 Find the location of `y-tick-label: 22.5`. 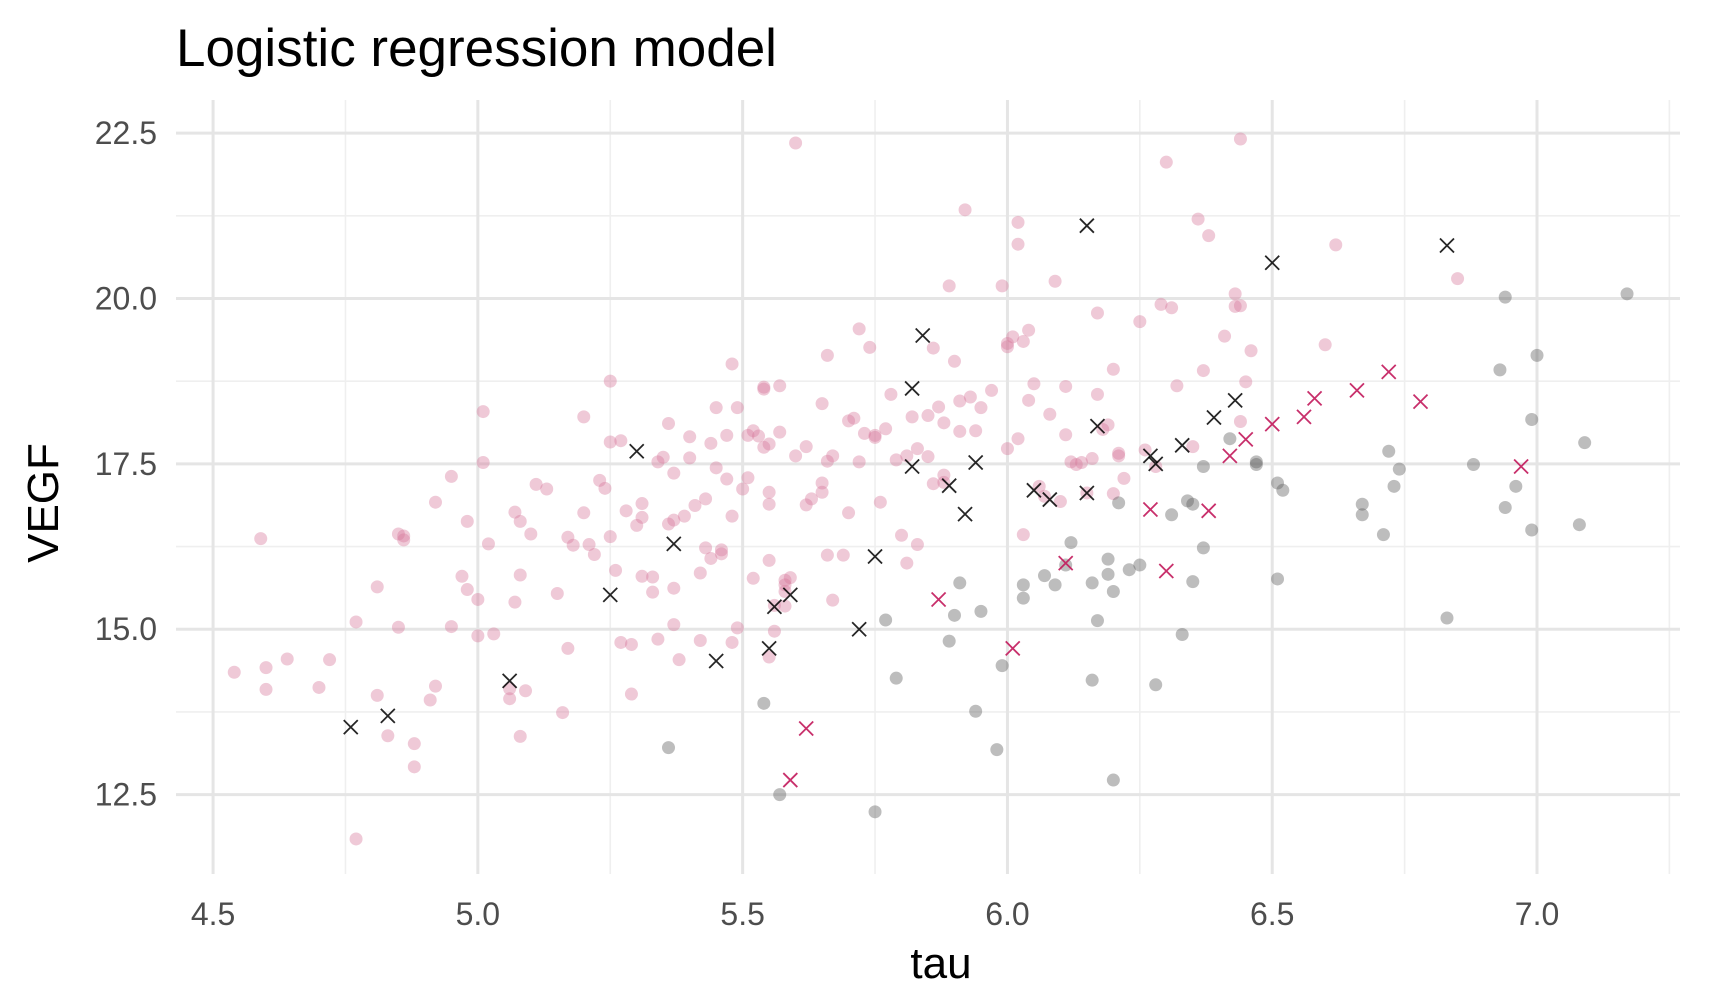

y-tick-label: 22.5 is located at coordinates (126, 133).